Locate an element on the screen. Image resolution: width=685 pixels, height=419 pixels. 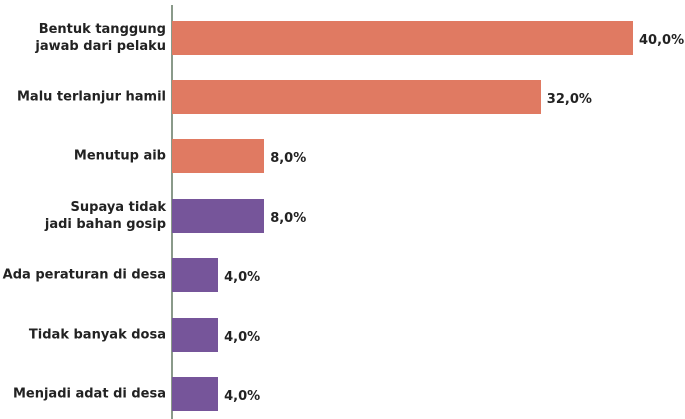
category-label: Tidak banyak dosa is located at coordinates (97, 334).